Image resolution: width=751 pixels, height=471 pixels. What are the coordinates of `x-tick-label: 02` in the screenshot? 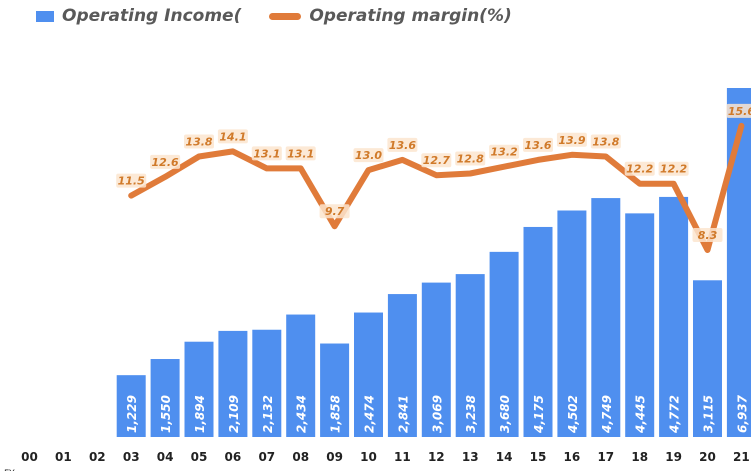 It's located at (97, 457).